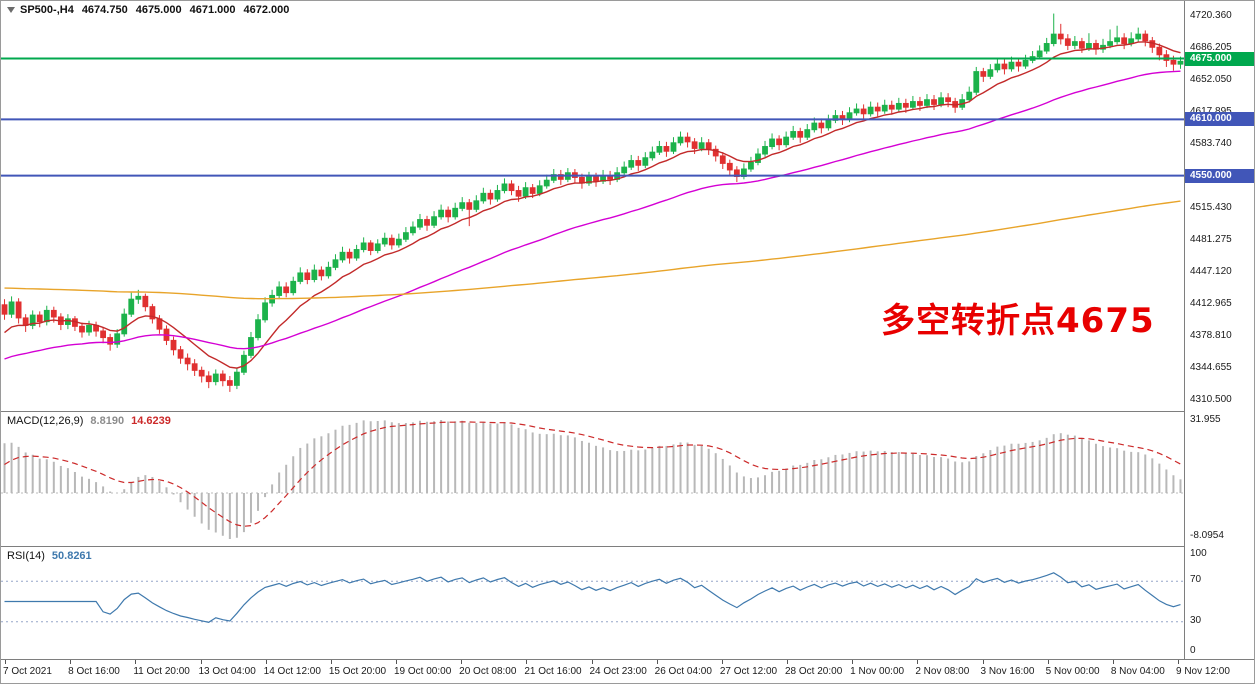 The height and width of the screenshot is (684, 1255). Describe the element at coordinates (1219, 175) in the screenshot. I see `hline-price-badge: 4550.000` at that location.